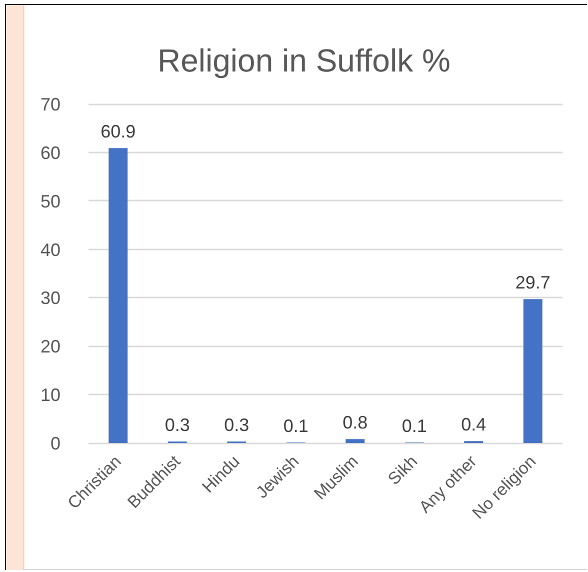 The width and height of the screenshot is (588, 572). What do you see at coordinates (50, 395) in the screenshot?
I see `y-tick-label: 10` at bounding box center [50, 395].